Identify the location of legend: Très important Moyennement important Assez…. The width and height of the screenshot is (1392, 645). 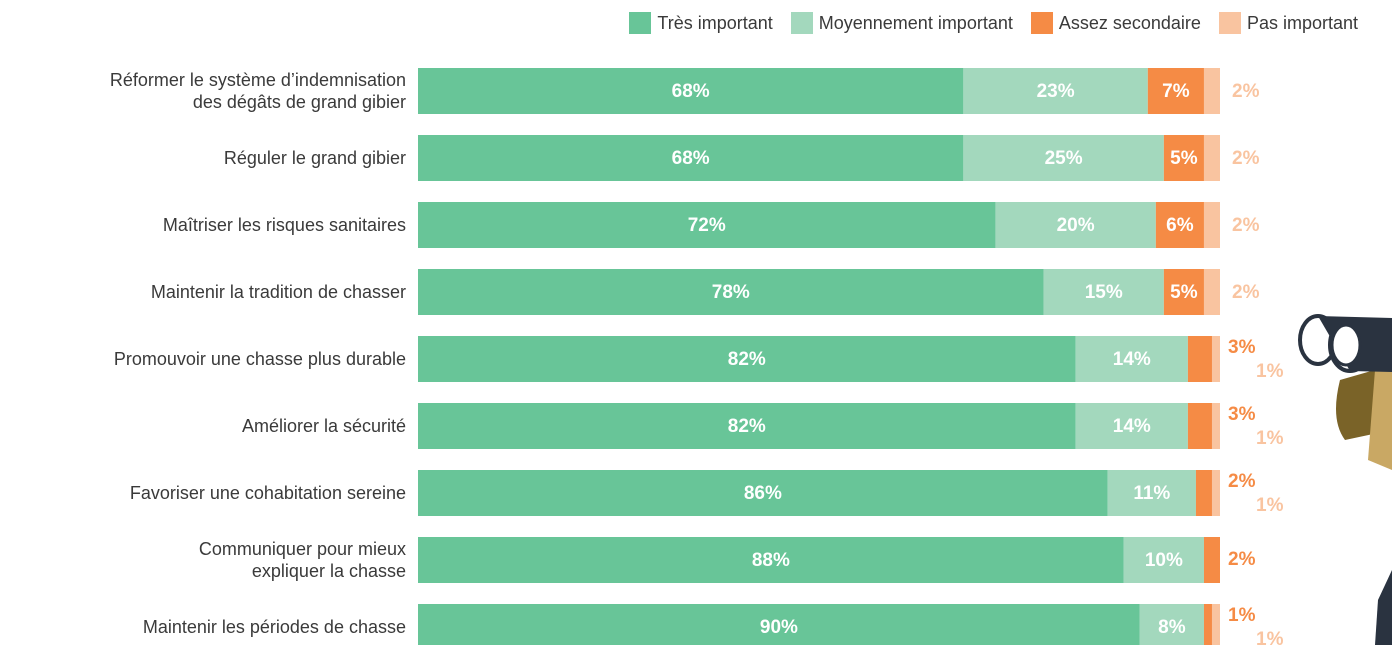
(993, 23).